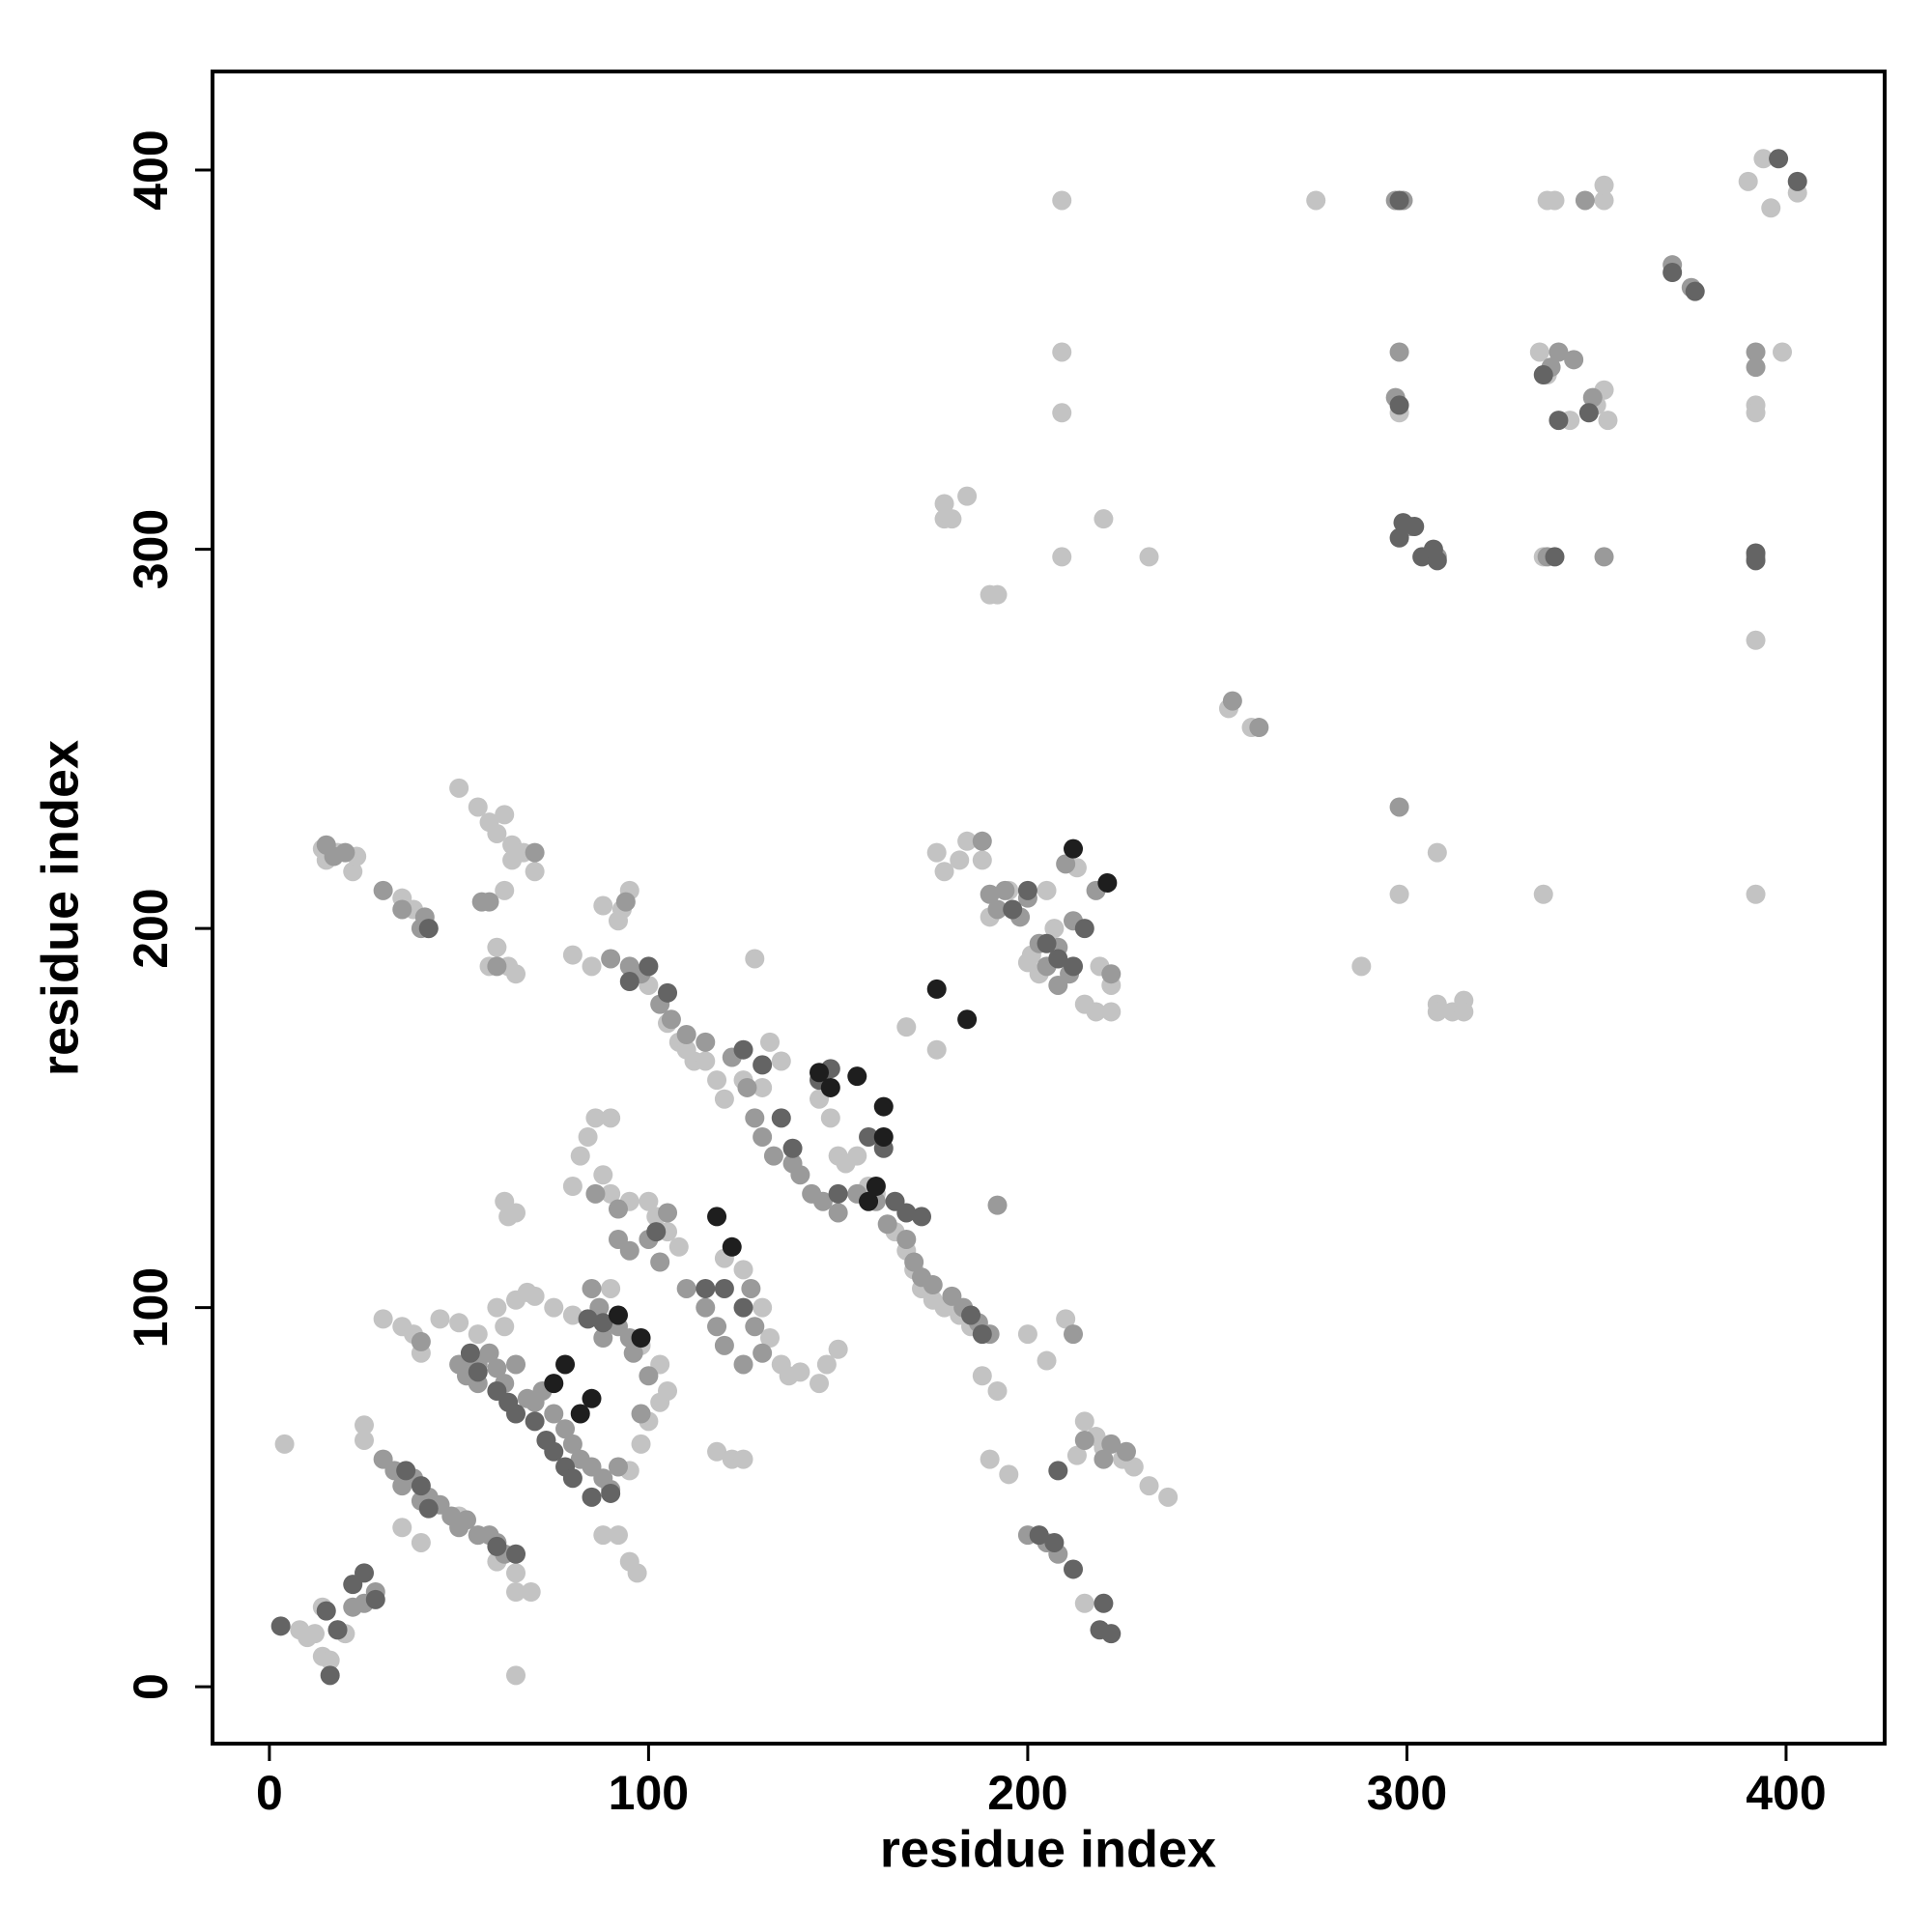 Image resolution: width=1932 pixels, height=1932 pixels. Describe the element at coordinates (269, 1793) in the screenshot. I see `x-tick-label: 0` at that location.